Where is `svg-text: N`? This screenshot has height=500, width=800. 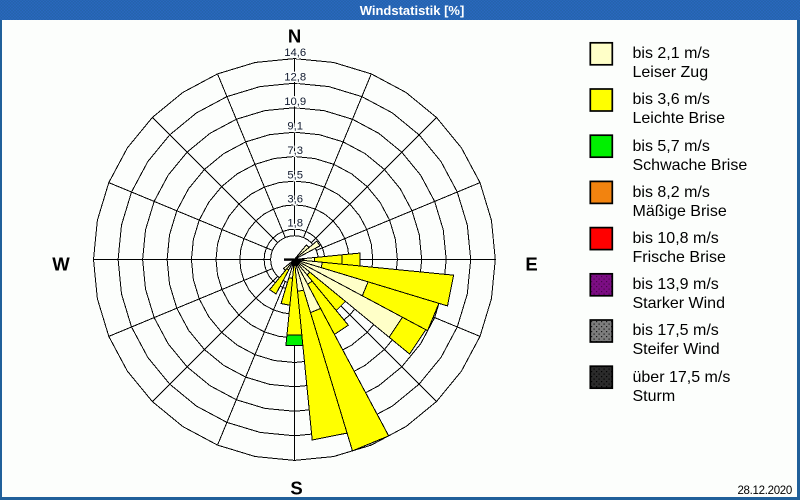 svg-text: N is located at coordinates (294, 35).